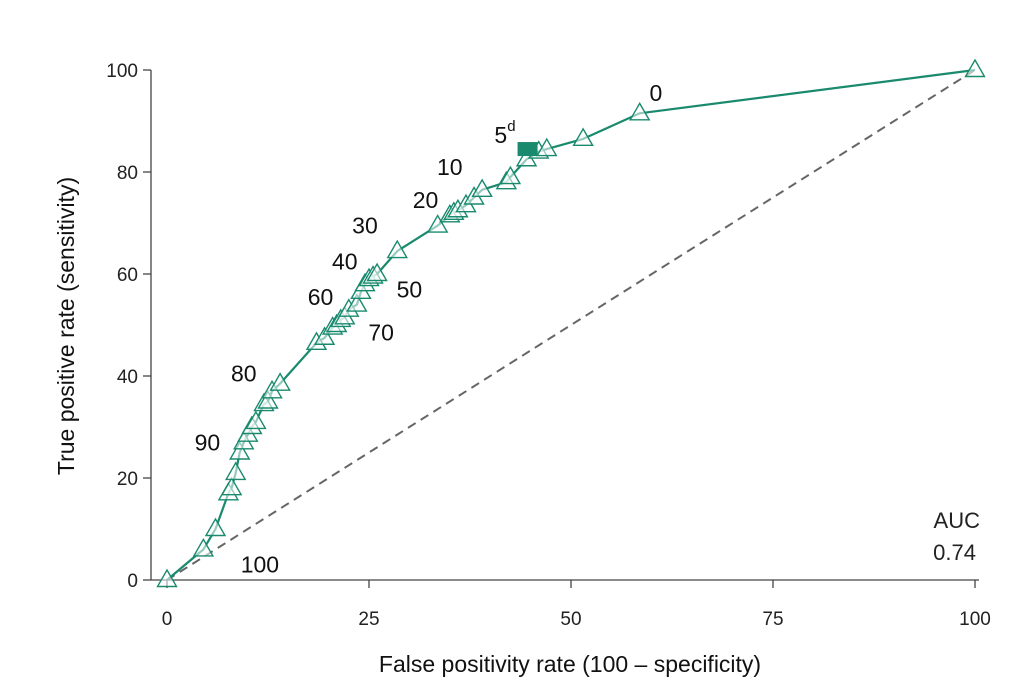 Image resolution: width=1027 pixels, height=696 pixels. What do you see at coordinates (450, 167) in the screenshot?
I see `threshold-label: 10` at bounding box center [450, 167].